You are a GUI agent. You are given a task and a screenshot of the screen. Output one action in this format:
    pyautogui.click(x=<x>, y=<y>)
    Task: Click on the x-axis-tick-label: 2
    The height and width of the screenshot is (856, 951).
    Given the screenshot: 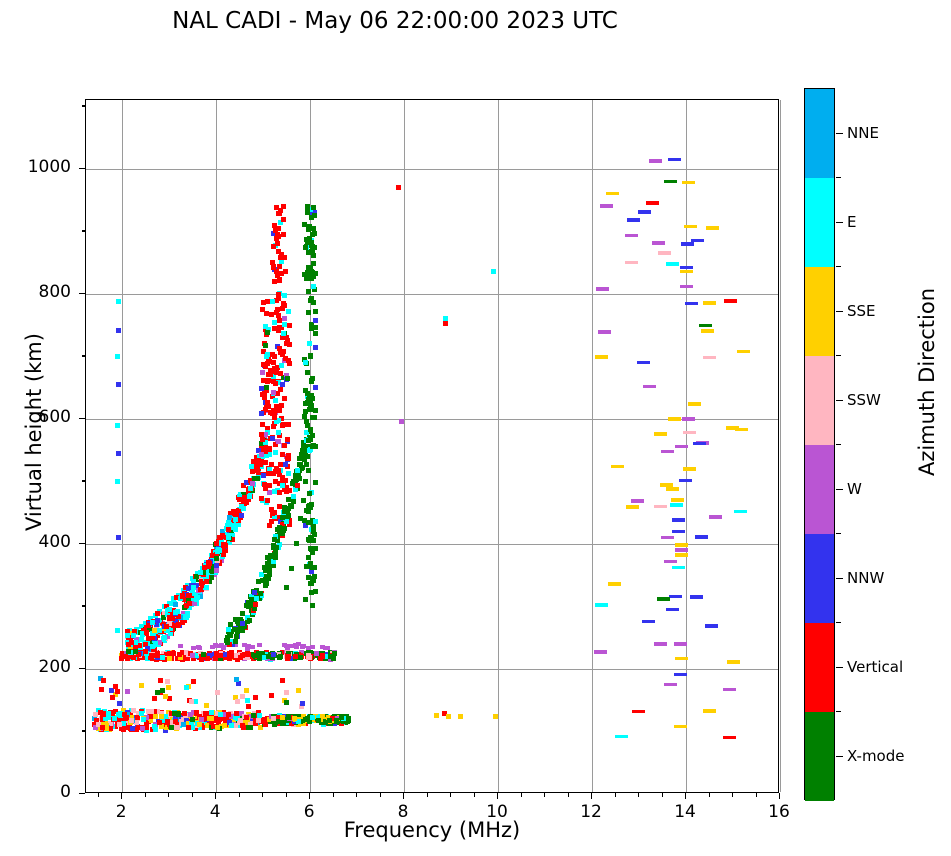 What is the action you would take?
    pyautogui.click(x=121, y=812)
    